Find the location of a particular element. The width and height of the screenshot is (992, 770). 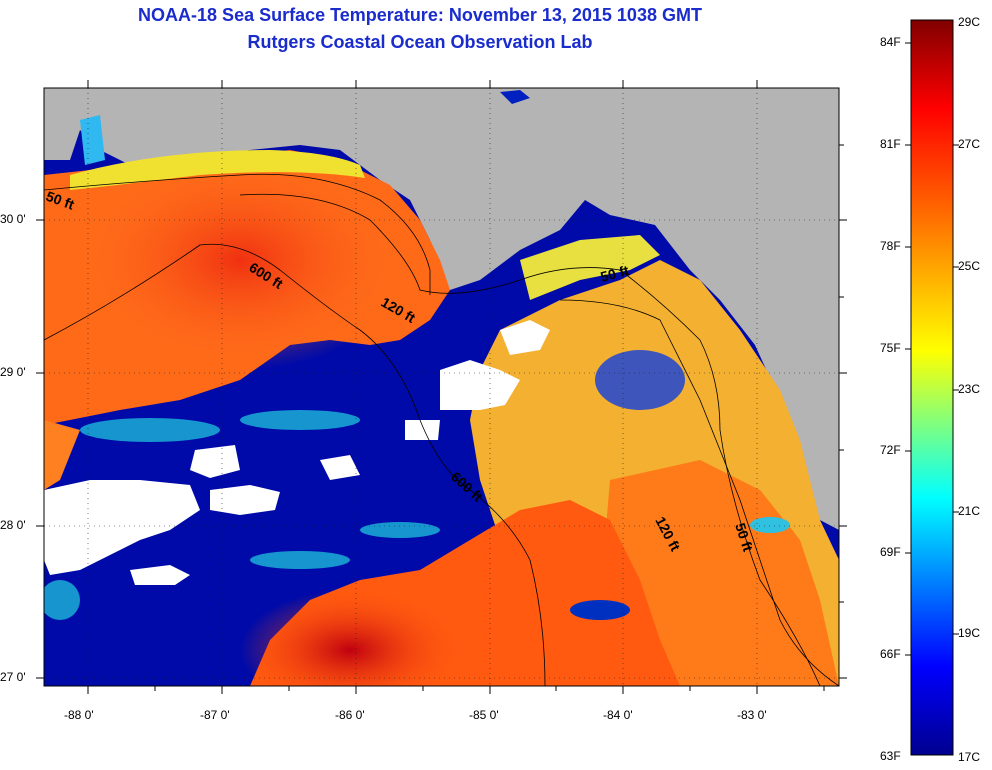

y-tick-label: 29 0' is located at coordinates (13, 372).